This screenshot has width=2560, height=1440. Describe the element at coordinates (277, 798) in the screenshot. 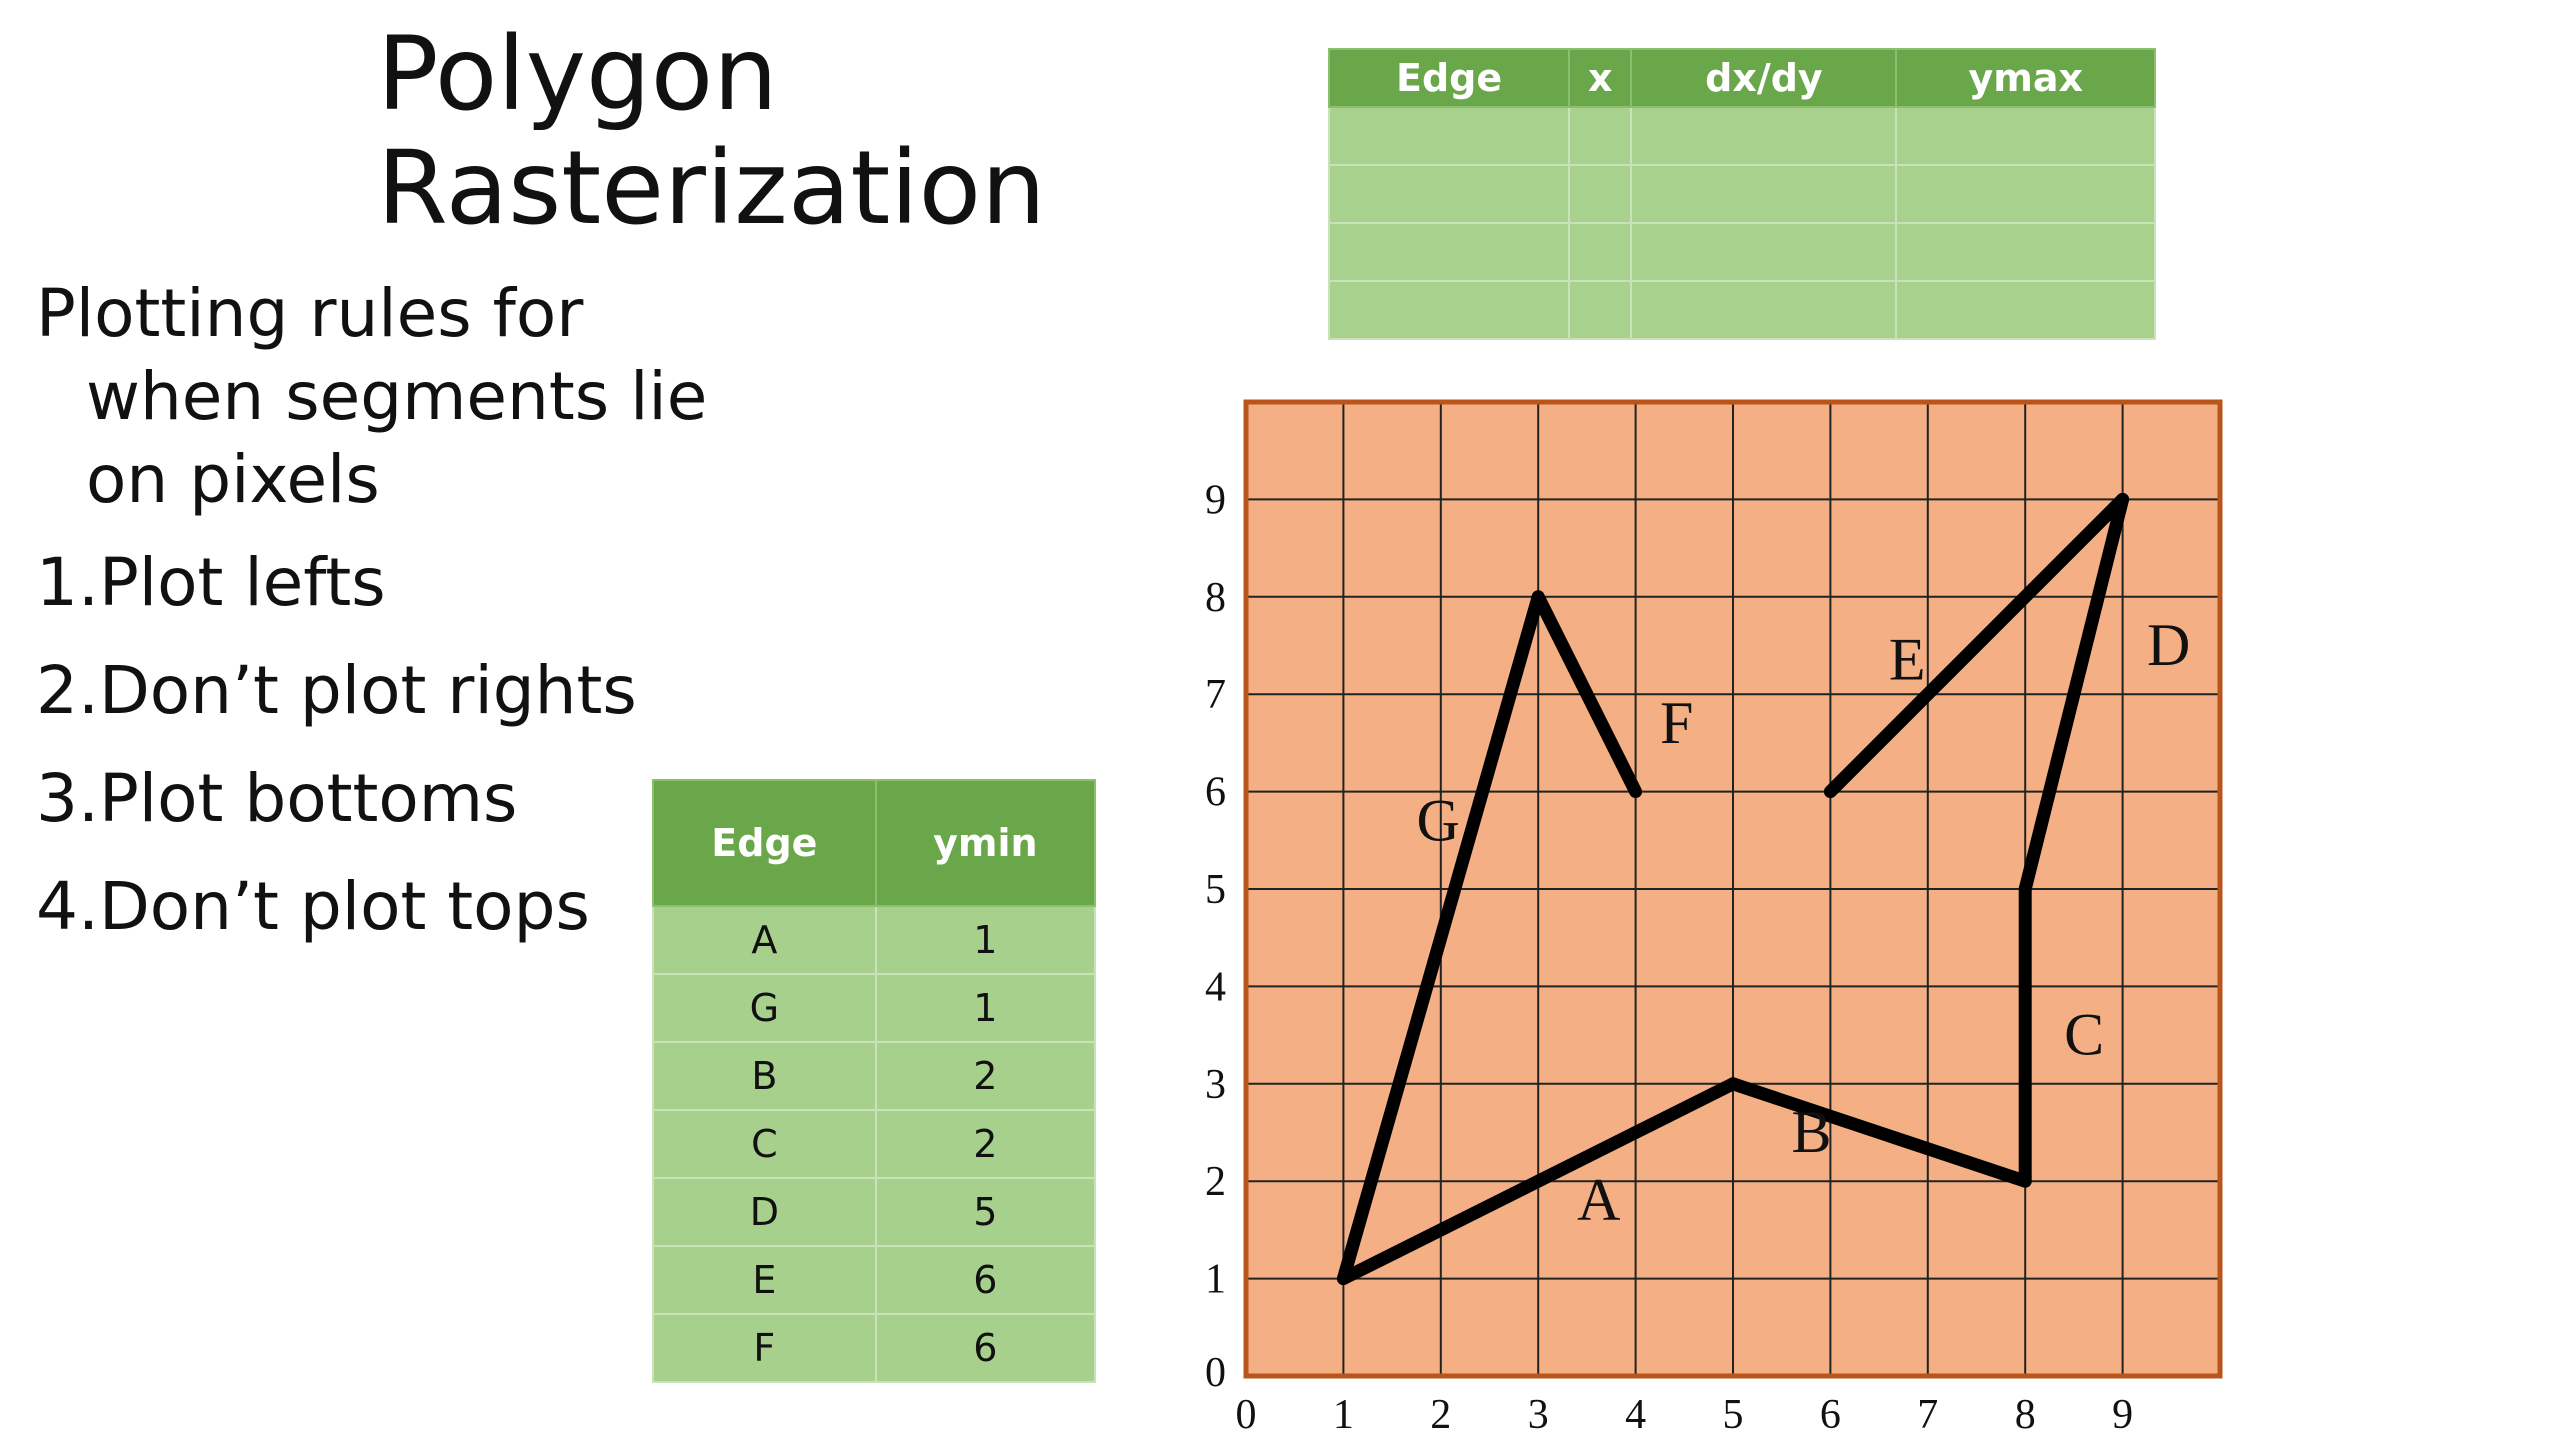

I see `rule-plot-bottoms: 3.Plot bottoms` at that location.